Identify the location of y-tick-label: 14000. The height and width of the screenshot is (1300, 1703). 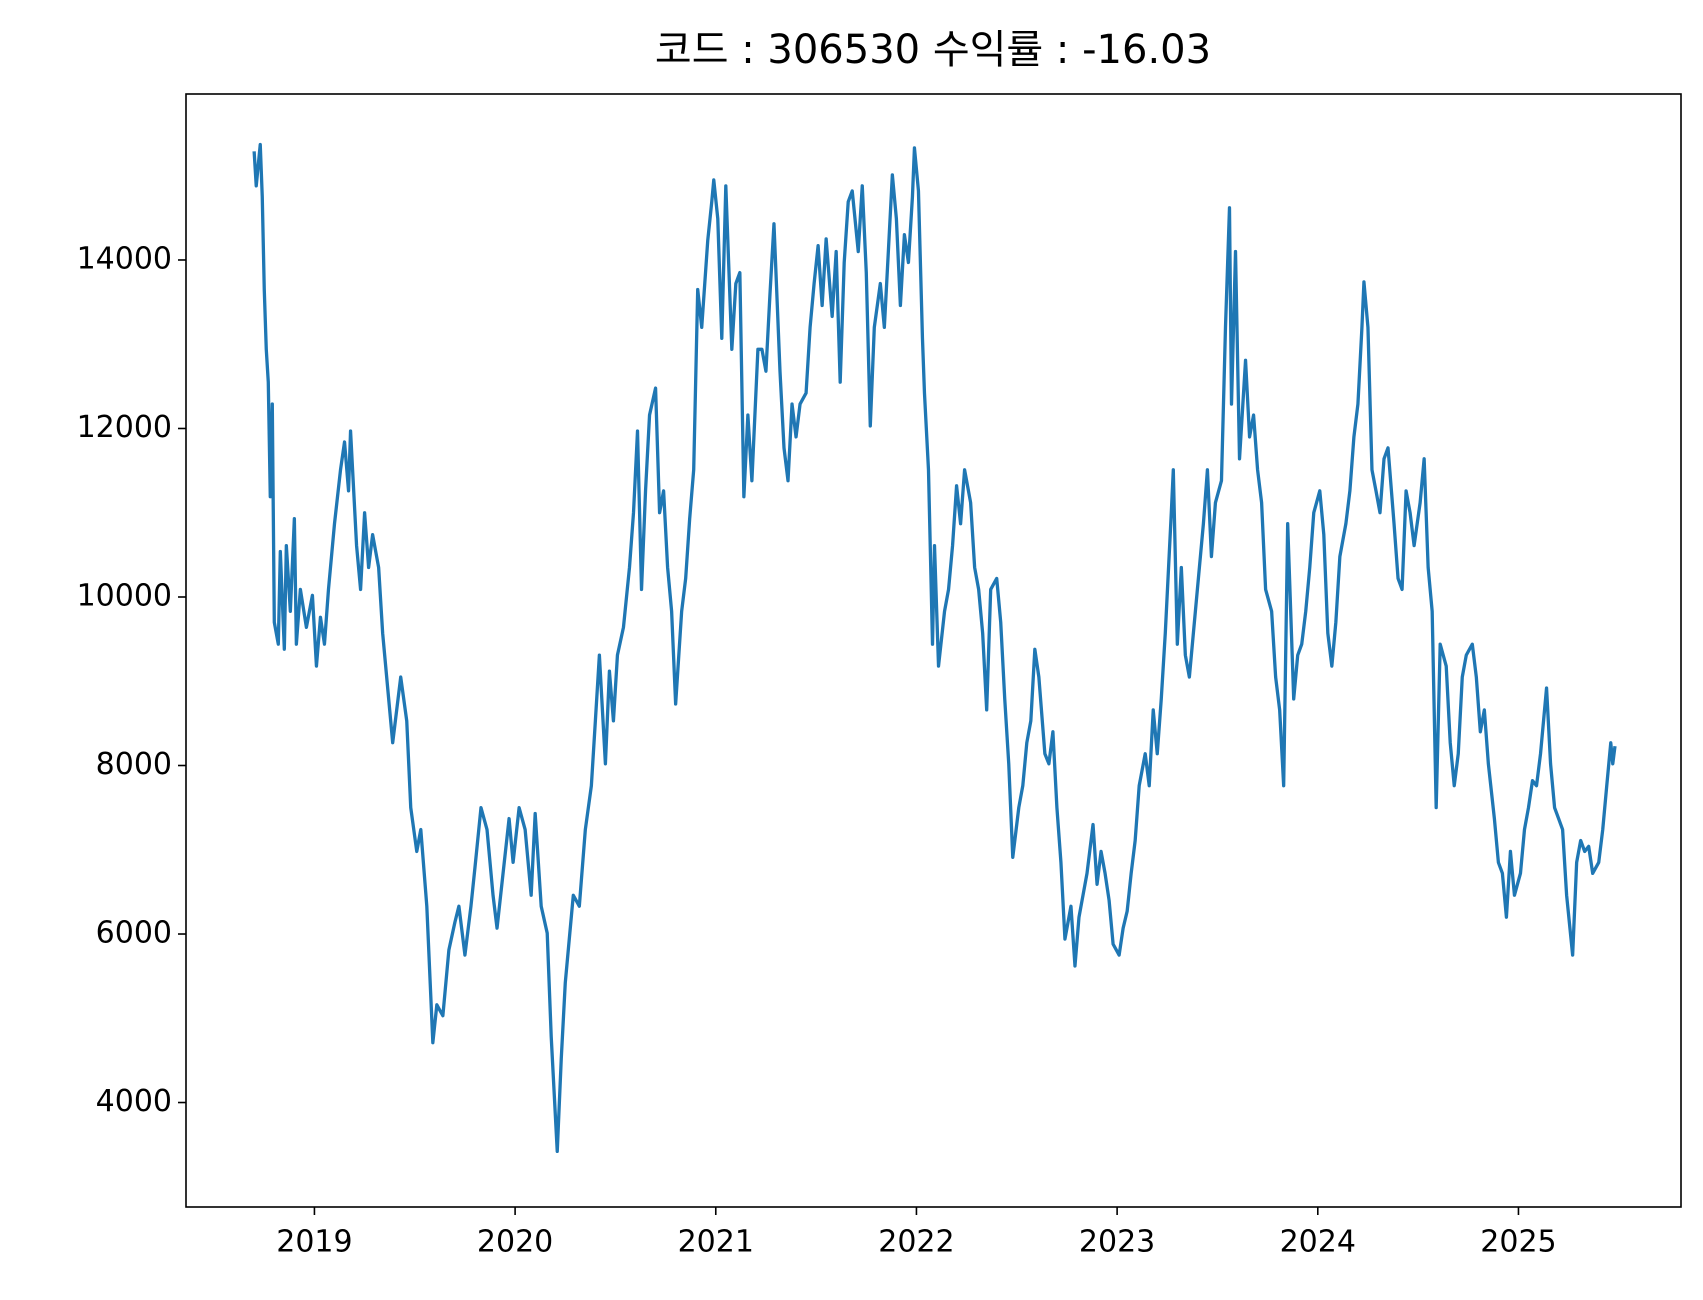
(124, 258).